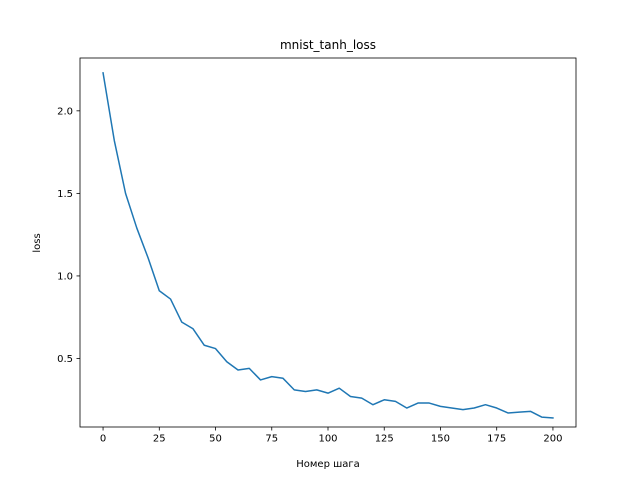  I want to click on x-axis-label: Номер шага, so click(328, 464).